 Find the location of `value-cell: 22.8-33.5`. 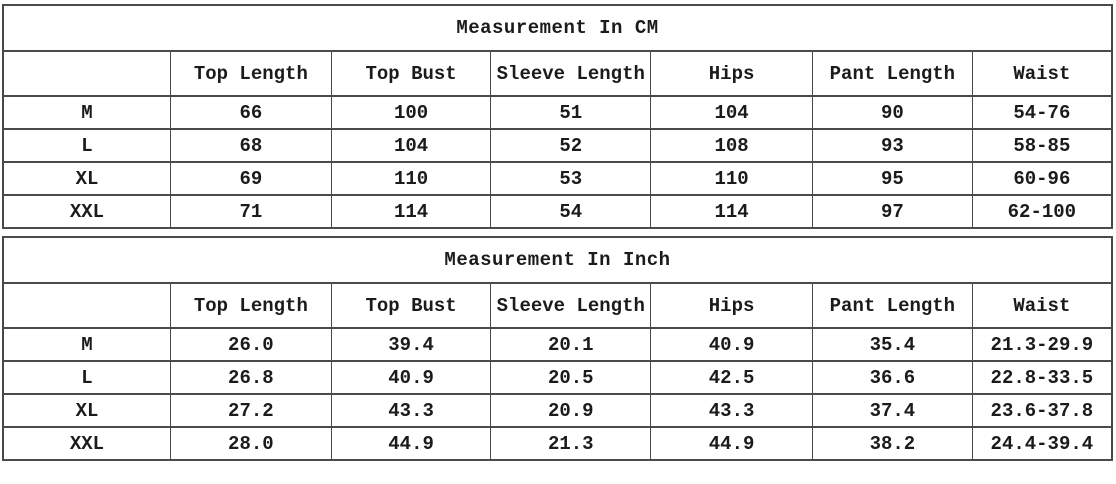

value-cell: 22.8-33.5 is located at coordinates (1042, 377).